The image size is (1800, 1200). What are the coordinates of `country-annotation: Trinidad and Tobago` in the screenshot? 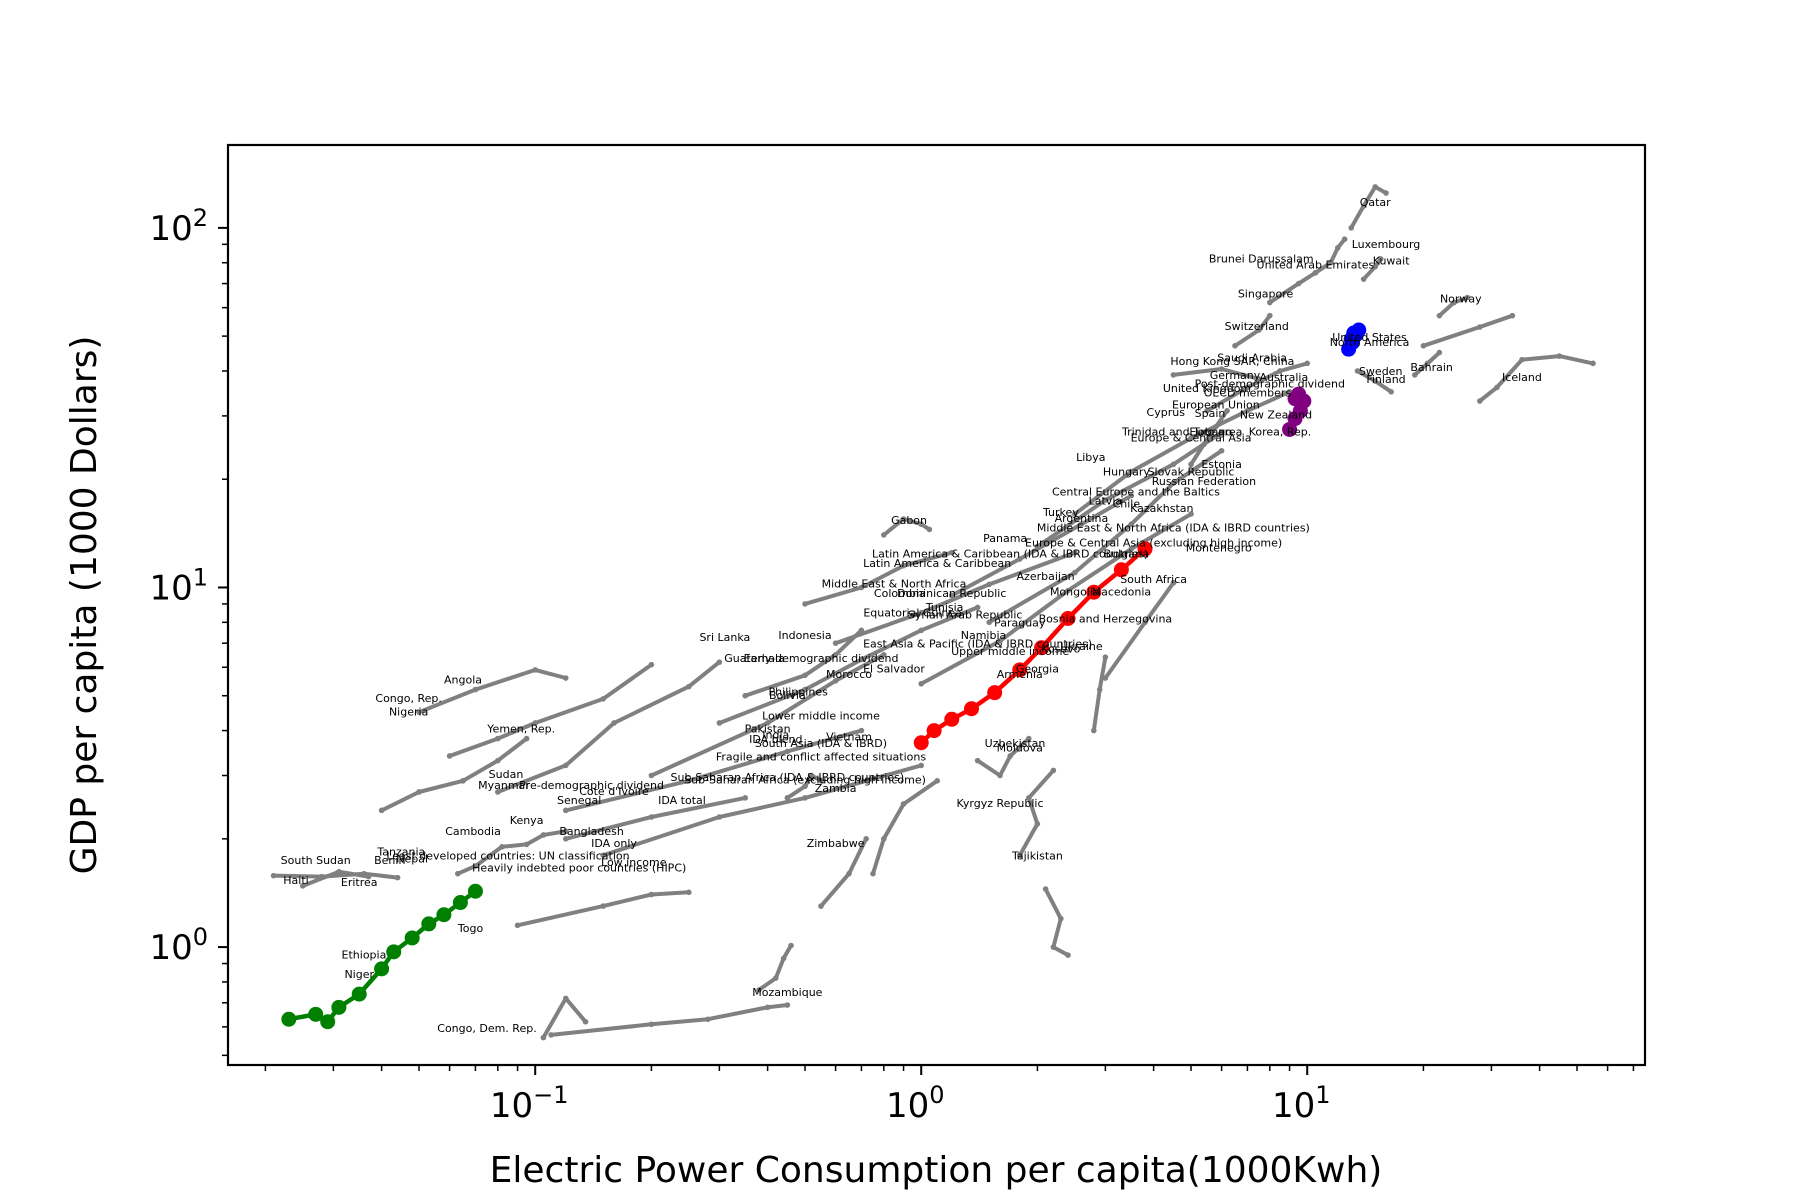 It's located at (1176, 431).